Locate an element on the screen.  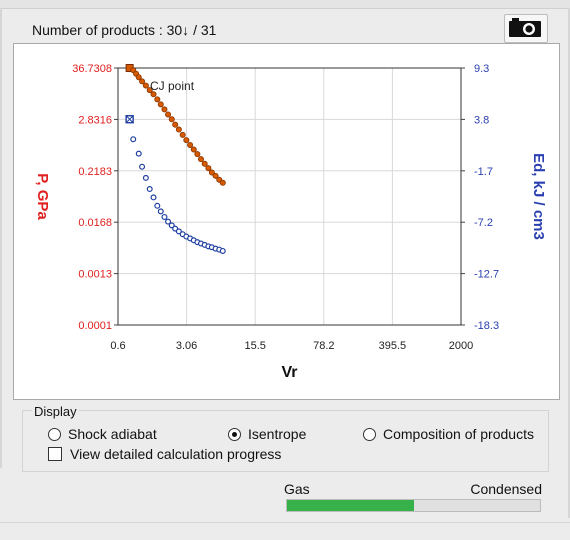
left-edge is located at coordinates (1, 238).